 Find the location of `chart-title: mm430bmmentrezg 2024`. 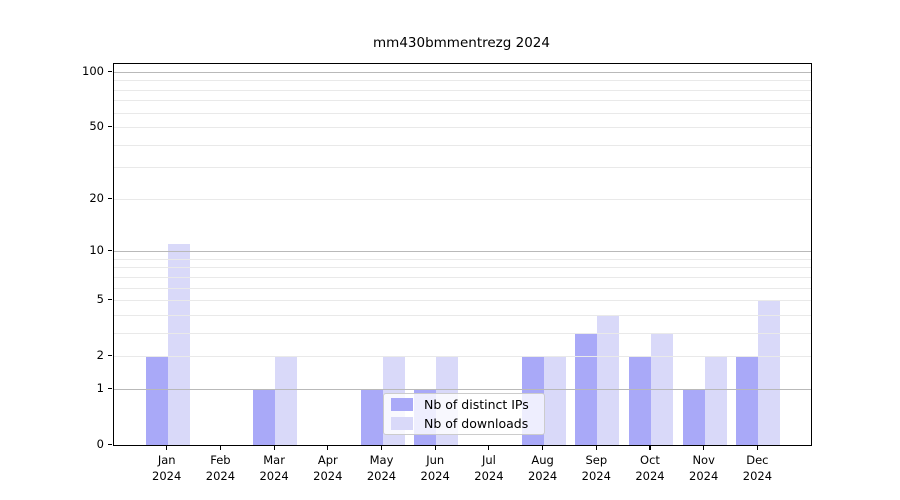

chart-title: mm430bmmentrezg 2024 is located at coordinates (461, 43).